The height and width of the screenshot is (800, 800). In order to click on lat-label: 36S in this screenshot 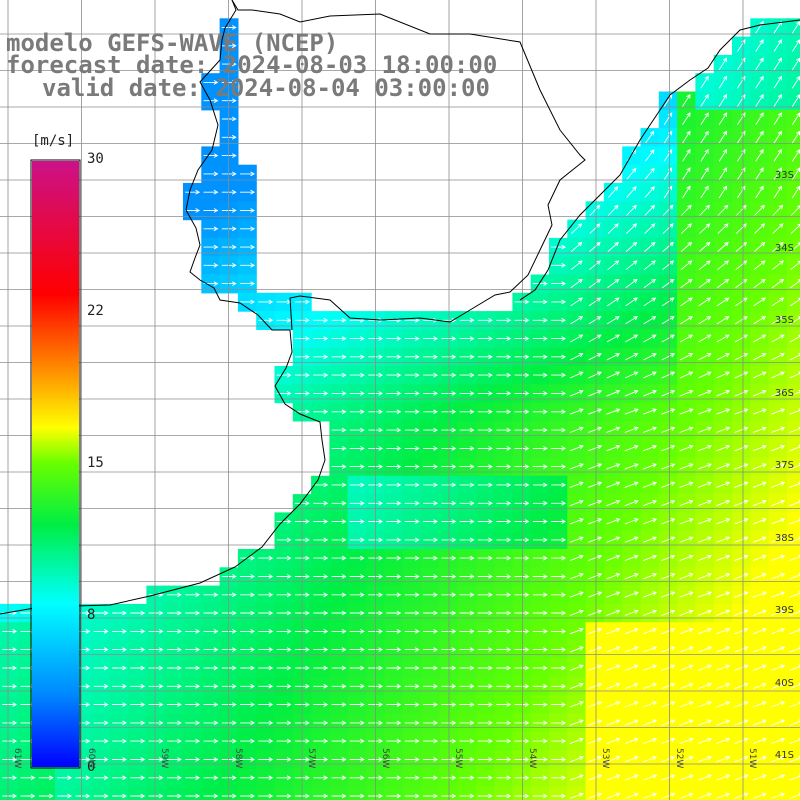, I will do `click(784, 393)`.